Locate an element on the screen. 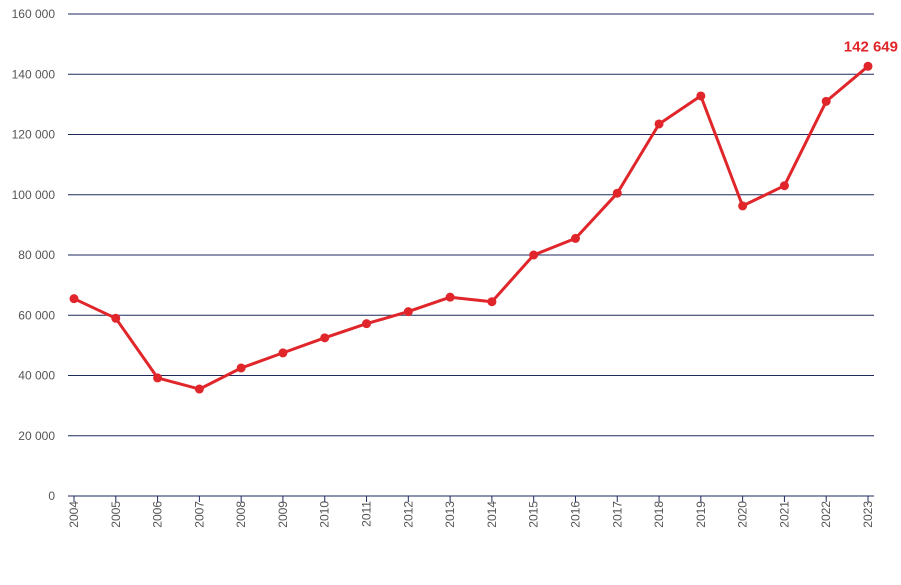 This screenshot has height=585, width=901. value-annotation: 142 649 is located at coordinates (871, 46).